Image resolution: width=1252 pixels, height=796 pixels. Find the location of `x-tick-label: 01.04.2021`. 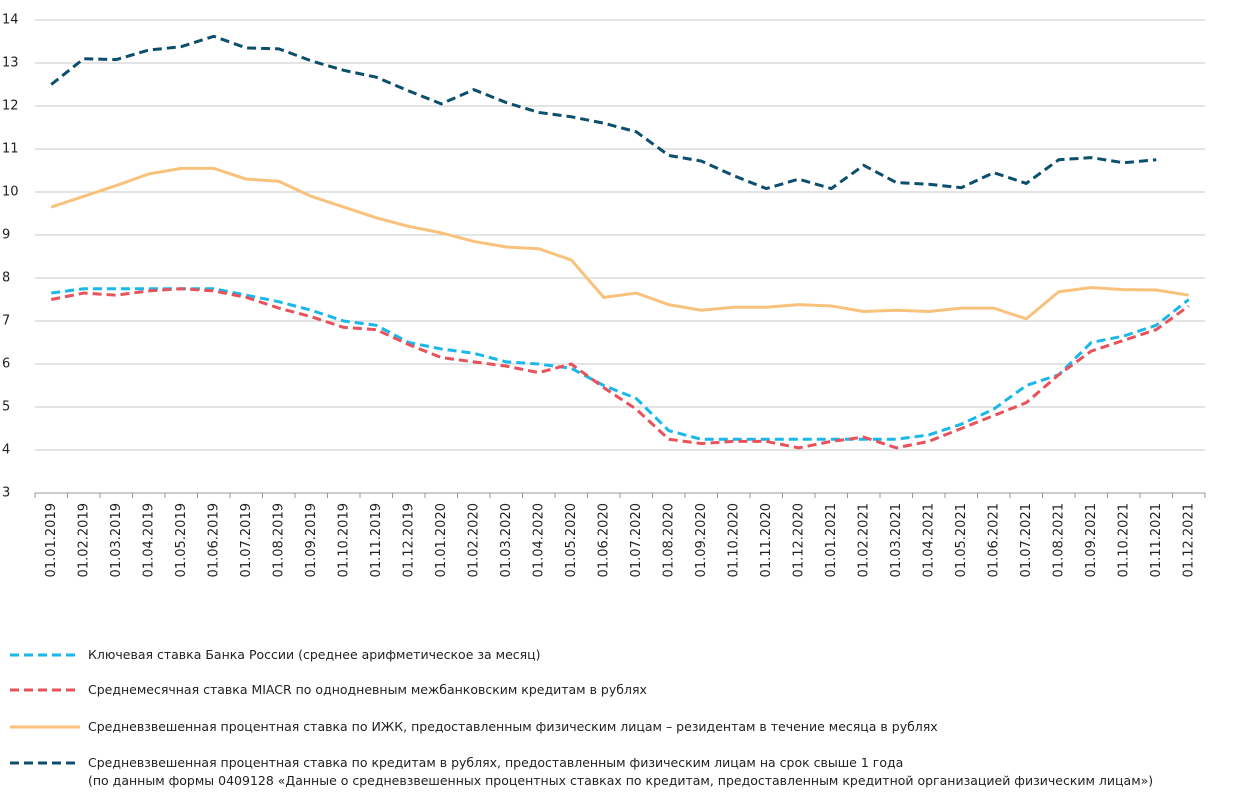

x-tick-label: 01.04.2021 is located at coordinates (928, 540).